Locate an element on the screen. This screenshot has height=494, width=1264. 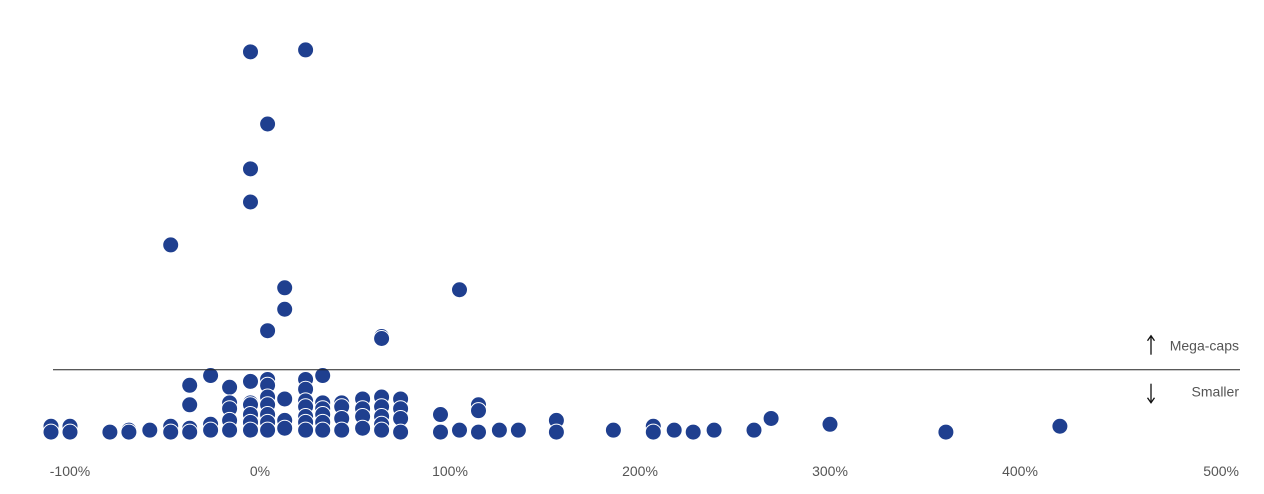
x-tick-label: 100% is located at coordinates (450, 471).